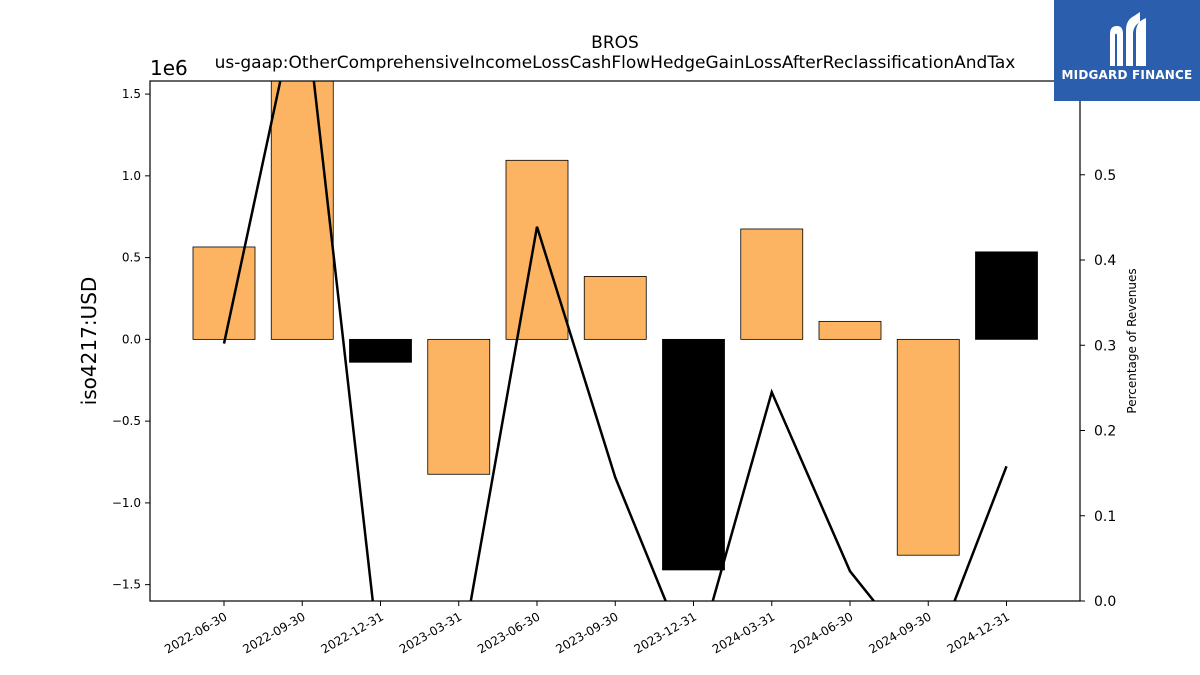 The width and height of the screenshot is (1200, 675). Describe the element at coordinates (743, 632) in the screenshot. I see `x-tick-label: 2024-03-31` at that location.